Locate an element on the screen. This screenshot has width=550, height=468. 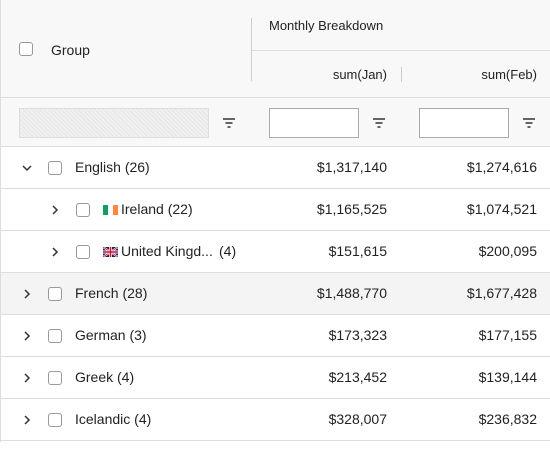
select-all-checkbox is located at coordinates (26, 49).